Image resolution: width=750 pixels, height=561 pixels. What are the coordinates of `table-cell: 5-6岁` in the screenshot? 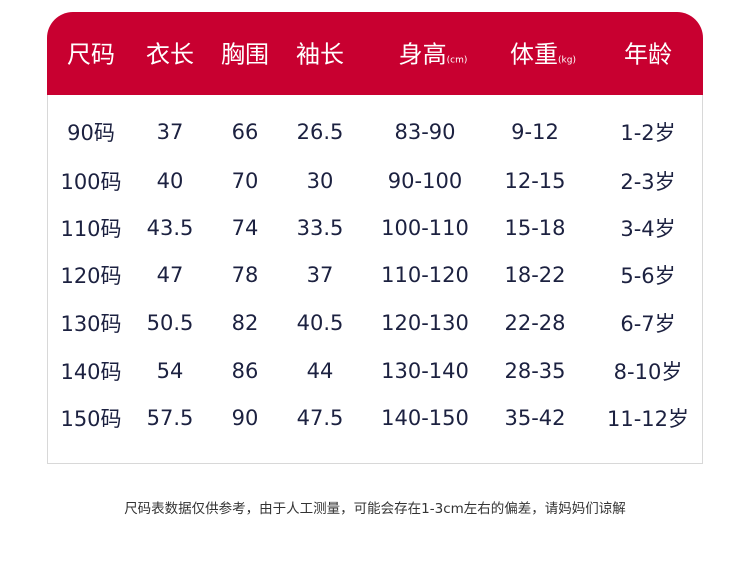 It's located at (648, 276).